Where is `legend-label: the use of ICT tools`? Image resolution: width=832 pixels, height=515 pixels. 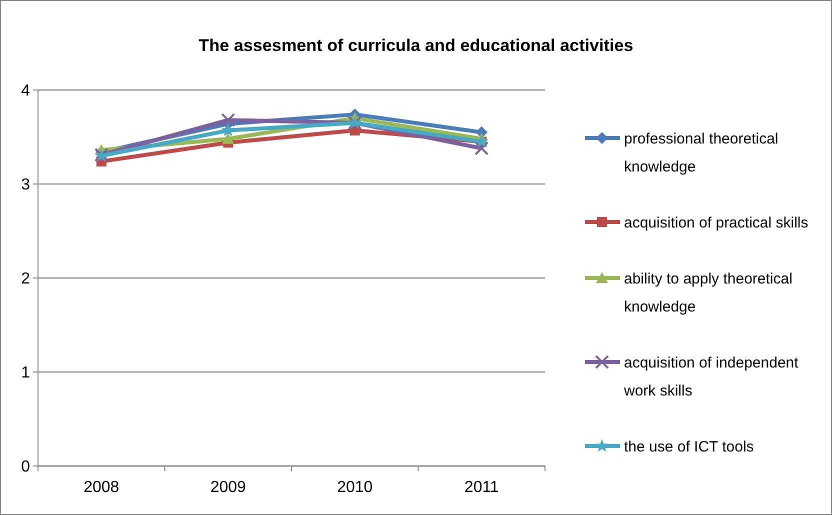 legend-label: the use of ICT tools is located at coordinates (689, 447).